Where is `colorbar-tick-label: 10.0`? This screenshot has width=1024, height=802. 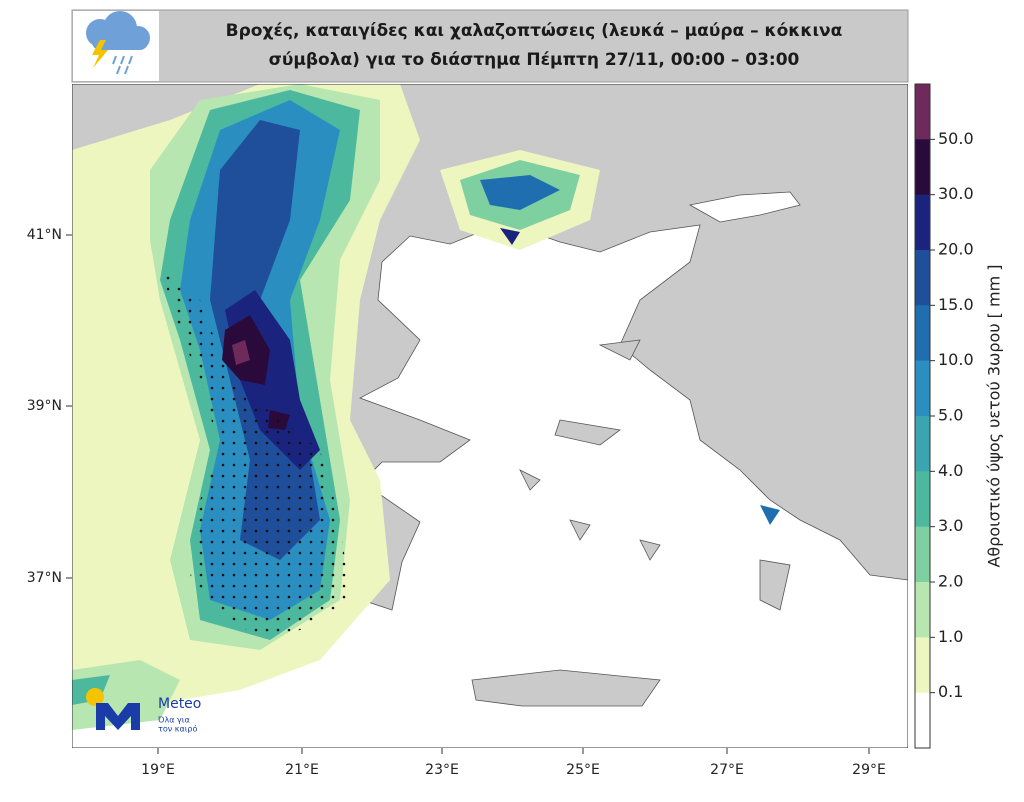
colorbar-tick-label: 10.0 is located at coordinates (956, 359).